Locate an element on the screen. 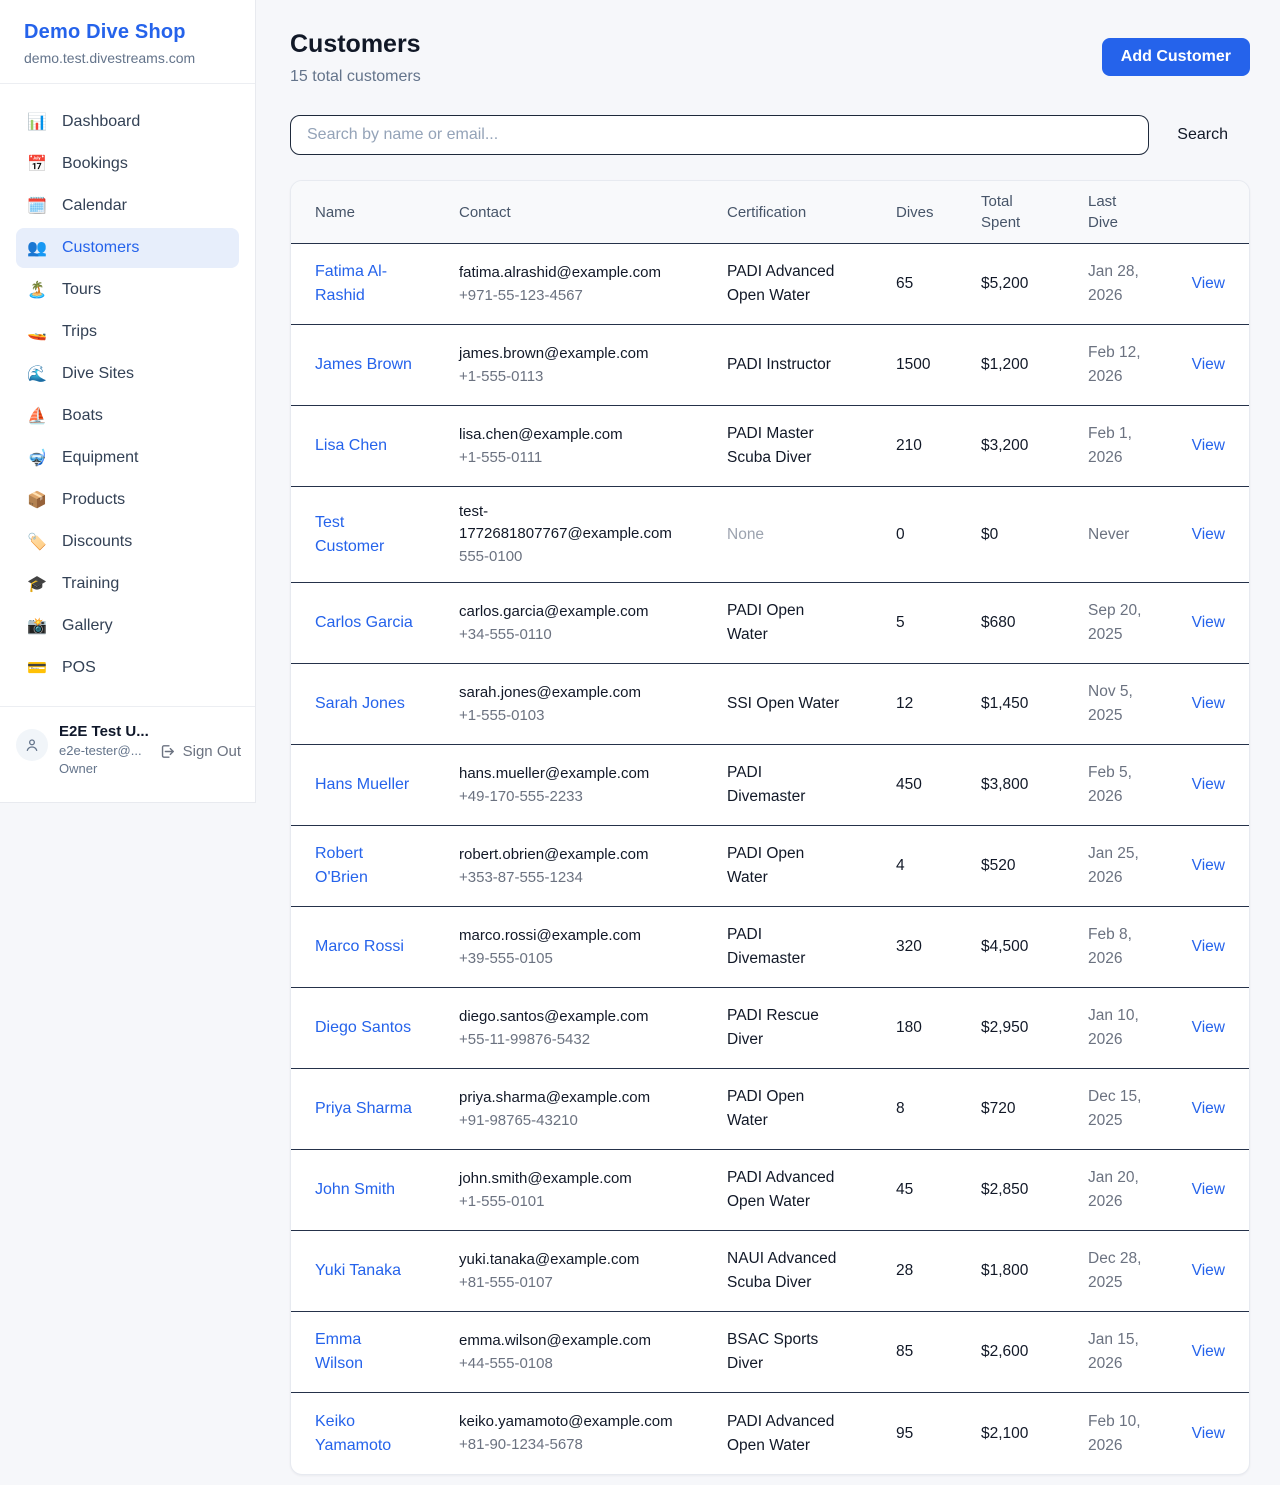 The height and width of the screenshot is (1485, 1280). customer-name-link: Sarah Jones is located at coordinates (360, 703).